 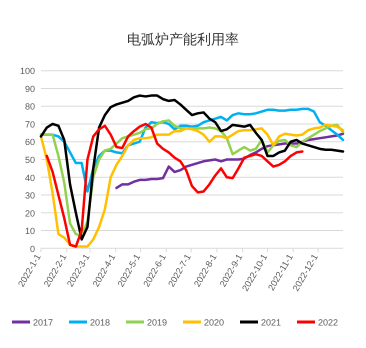 What do you see at coordinates (27, 71) in the screenshot?
I see `y-tick-label: 100` at bounding box center [27, 71].